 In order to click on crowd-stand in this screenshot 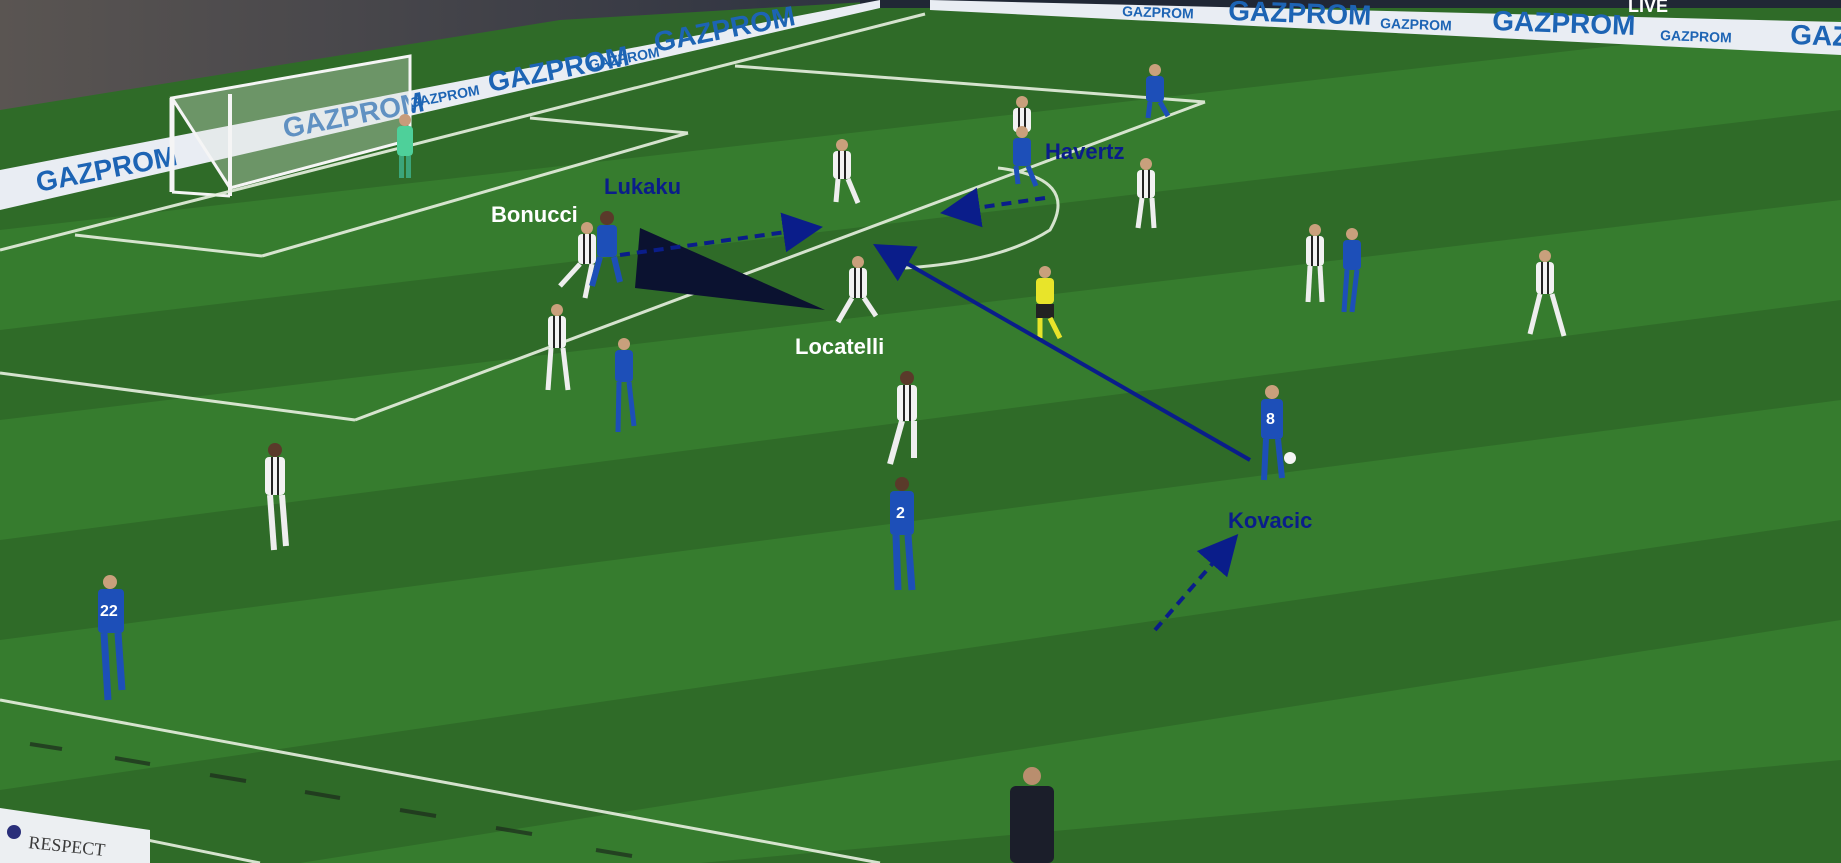, I will do `click(450, 55)`.